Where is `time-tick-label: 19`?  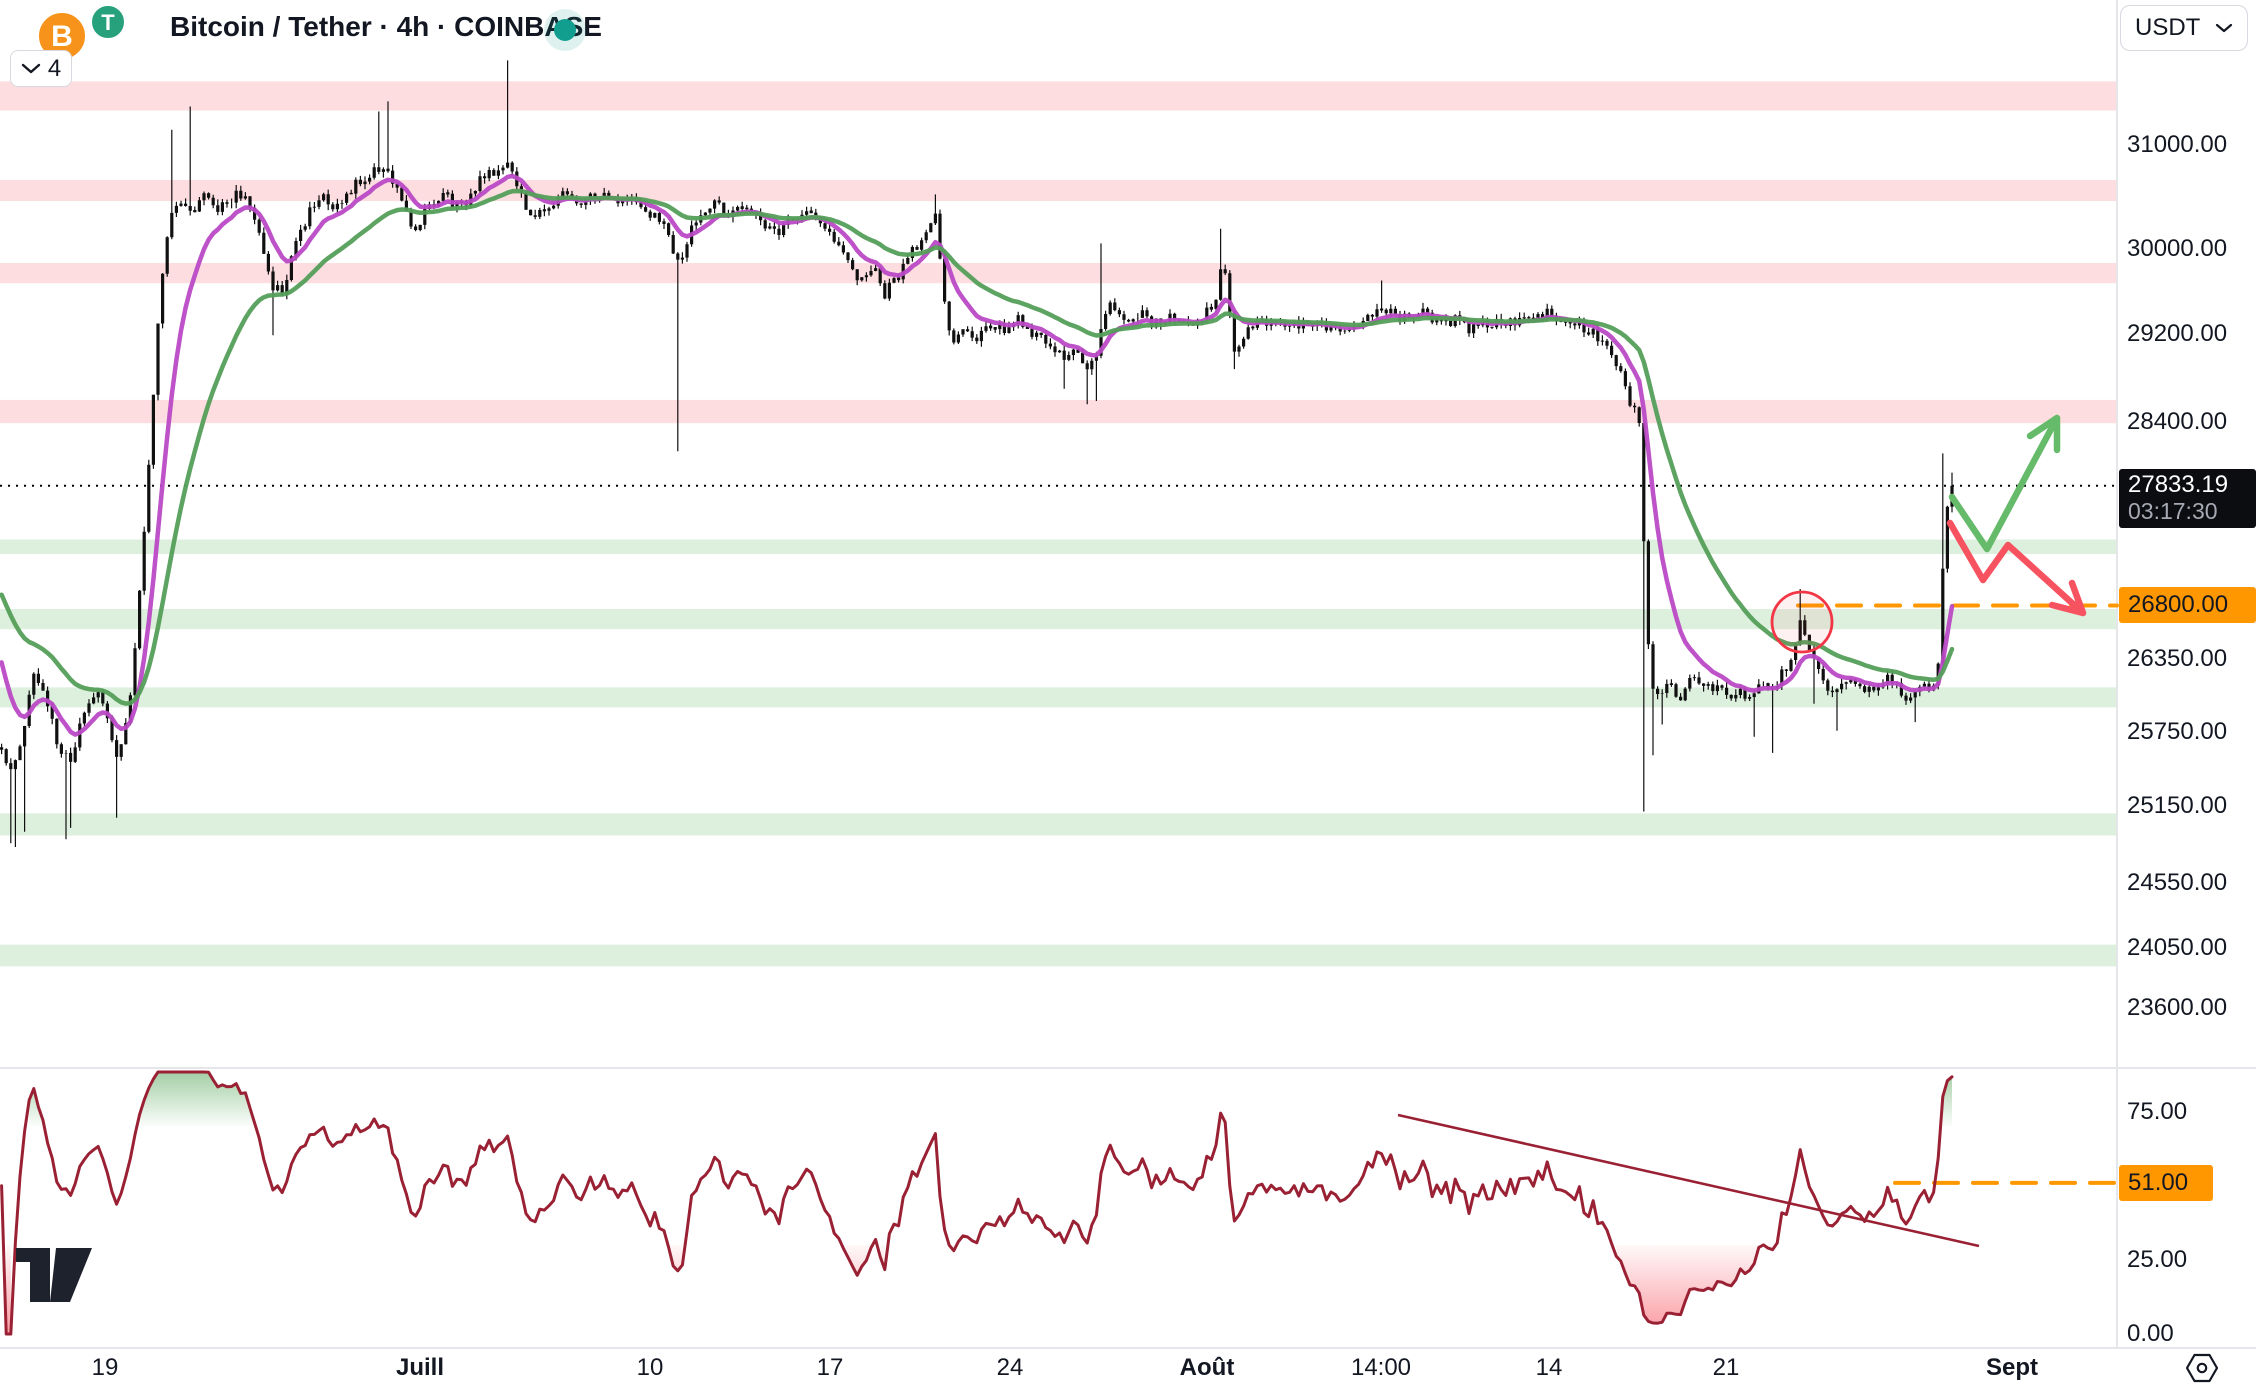 time-tick-label: 19 is located at coordinates (105, 1367).